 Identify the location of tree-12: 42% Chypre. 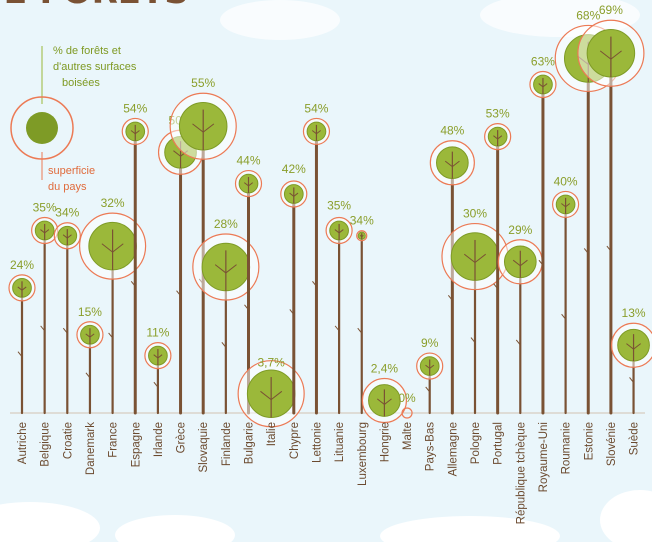
(294, 310).